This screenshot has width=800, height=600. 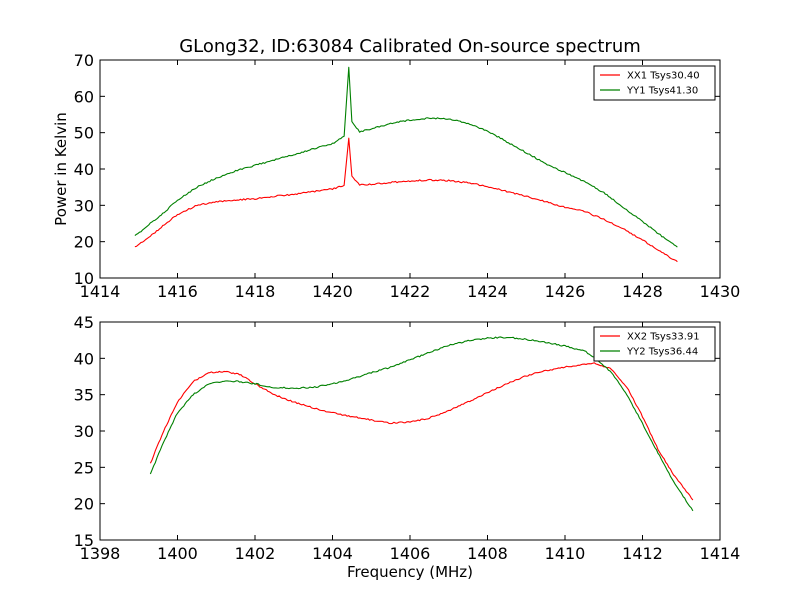 I want to click on y-tick-label: 45, so click(x=84, y=322).